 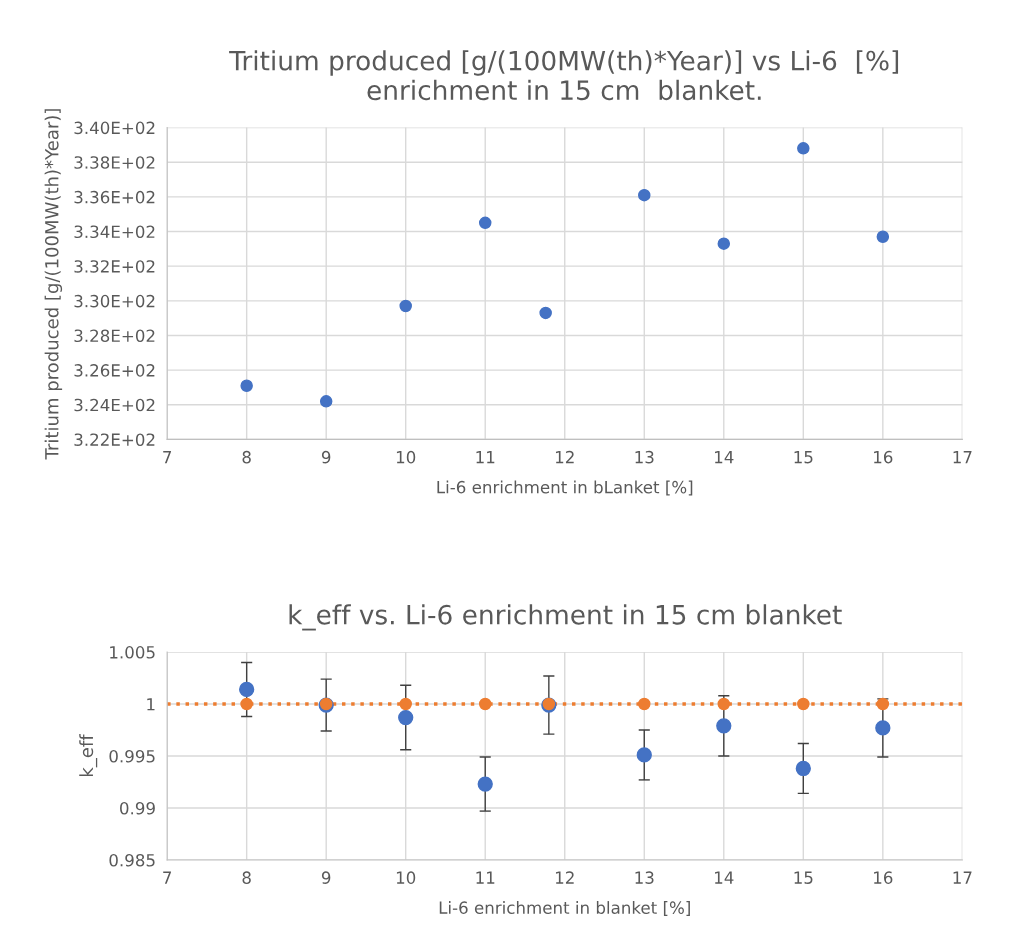 I want to click on chart-title: Tritium produced [g/(100MW(th)*Year)] vs Li-6 [%] enrichment in 15 cm blanket., so click(x=564, y=75).